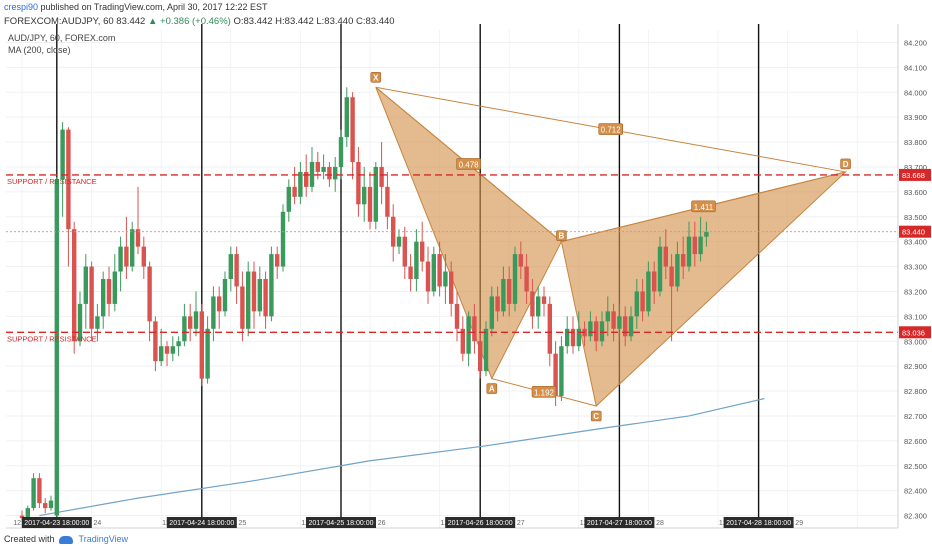 This screenshot has width=932, height=550. I want to click on tradingview-brand: TradingView, so click(103, 539).